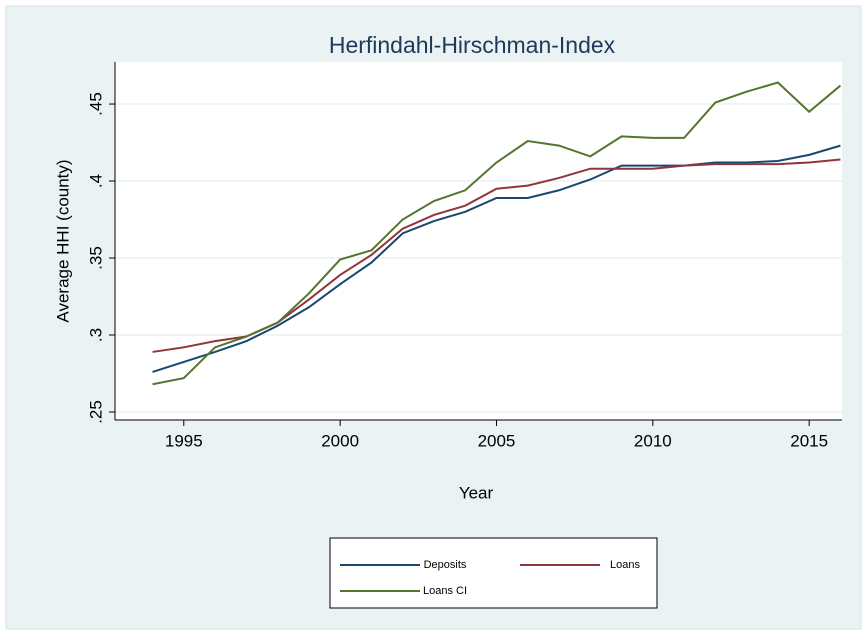 This screenshot has width=867, height=640. I want to click on y-tick-label: .4, so click(95, 181).